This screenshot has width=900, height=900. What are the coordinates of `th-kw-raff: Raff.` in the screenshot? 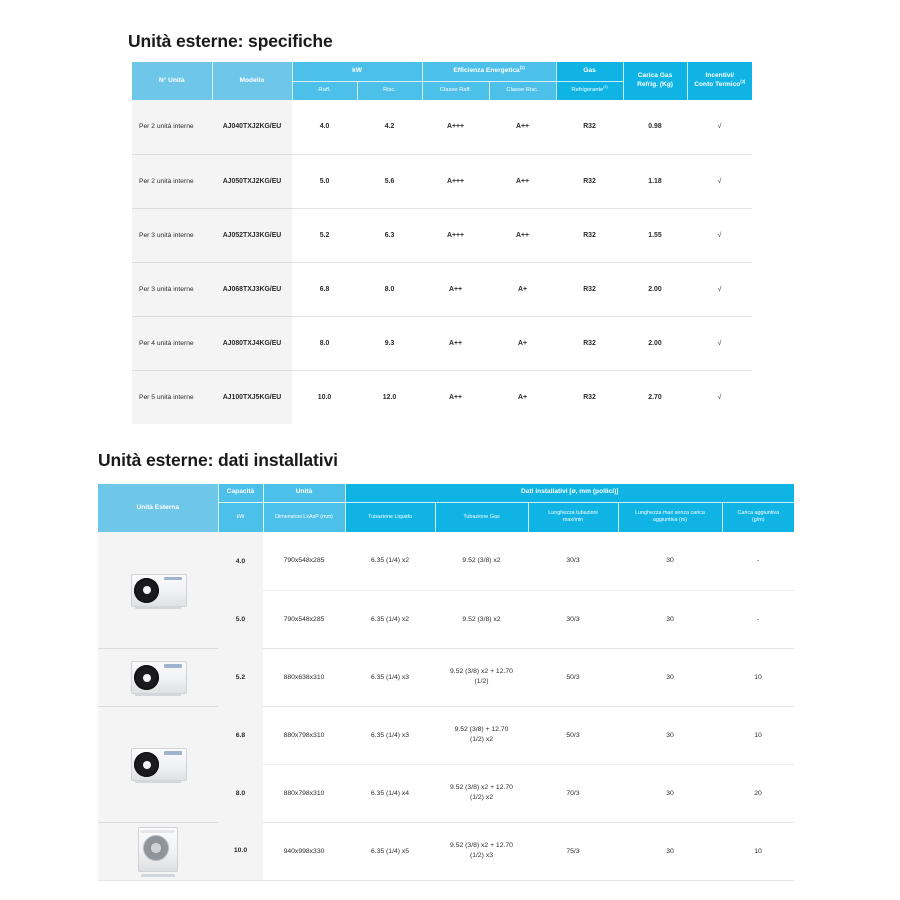 It's located at (325, 90).